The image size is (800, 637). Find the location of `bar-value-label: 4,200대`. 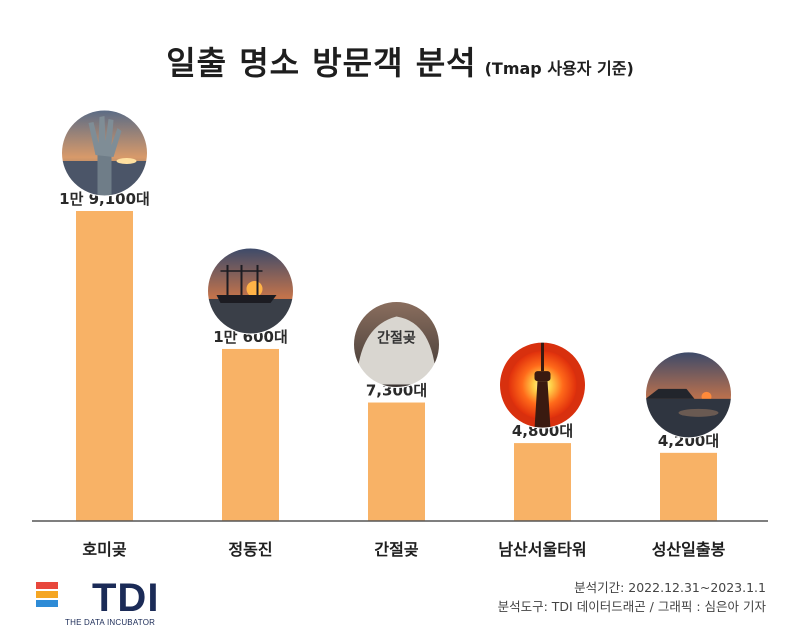

bar-value-label: 4,200대 is located at coordinates (688, 441).